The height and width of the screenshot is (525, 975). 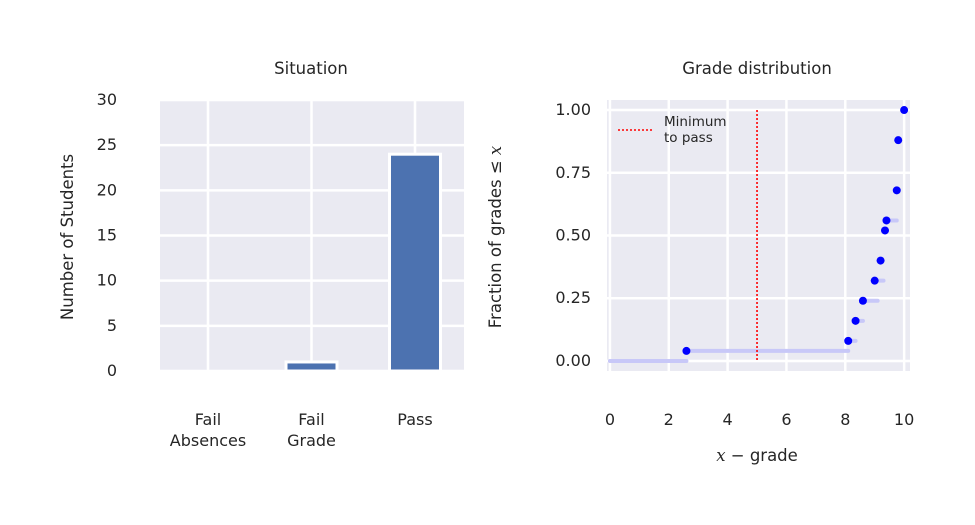 I want to click on ecdf-chart-y-tick-label: 0.50, so click(x=573, y=235).